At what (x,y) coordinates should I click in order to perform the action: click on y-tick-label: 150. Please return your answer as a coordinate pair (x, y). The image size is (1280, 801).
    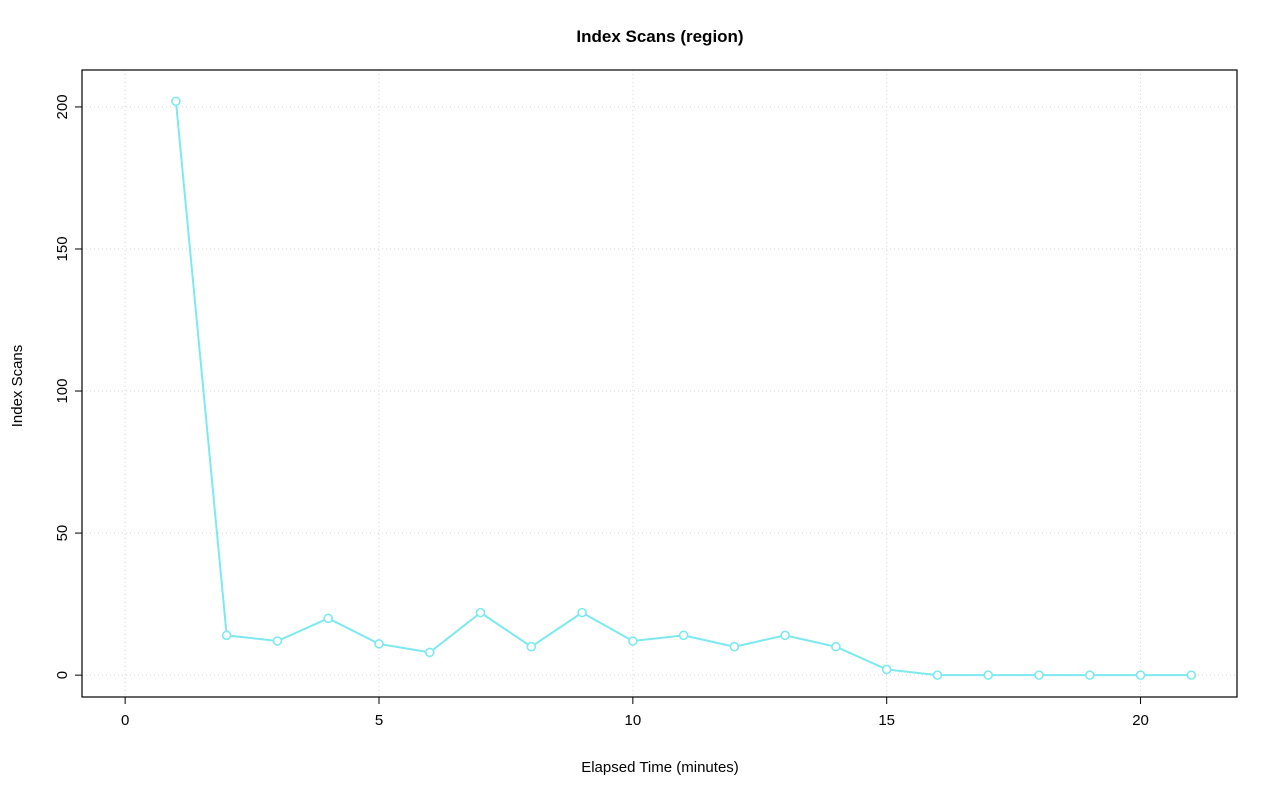
    Looking at the image, I should click on (62, 248).